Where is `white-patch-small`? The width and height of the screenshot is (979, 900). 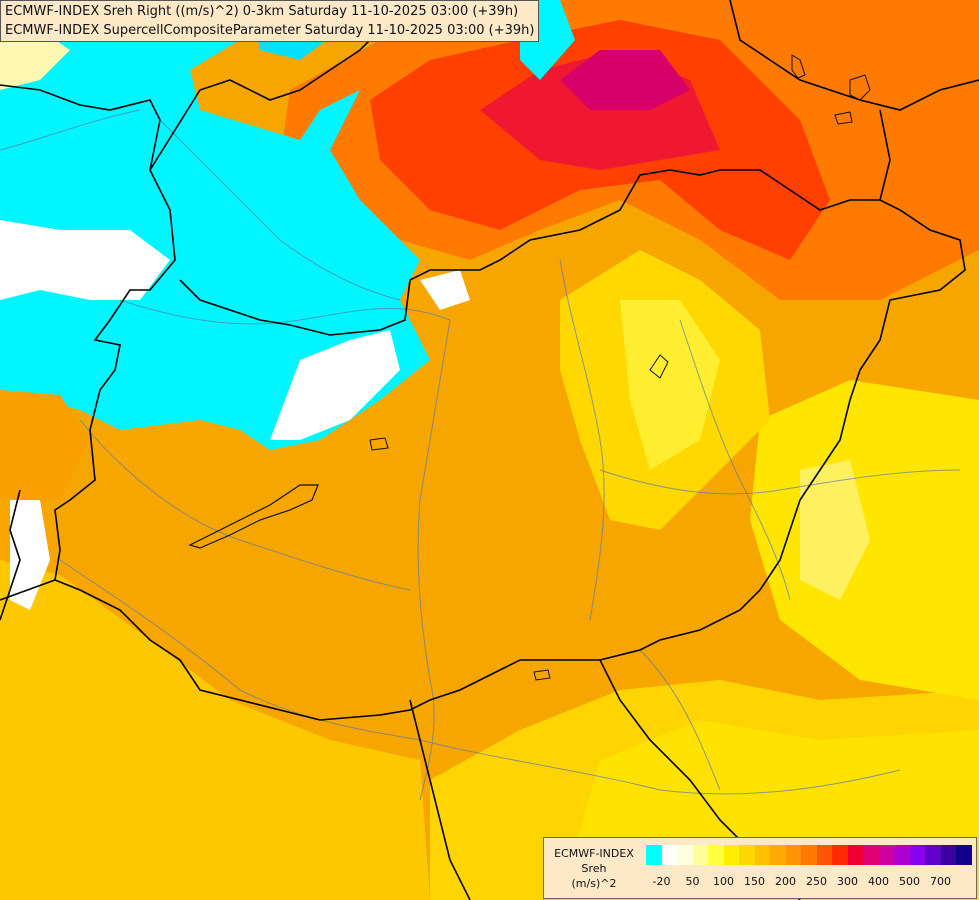
white-patch-small is located at coordinates (445, 290).